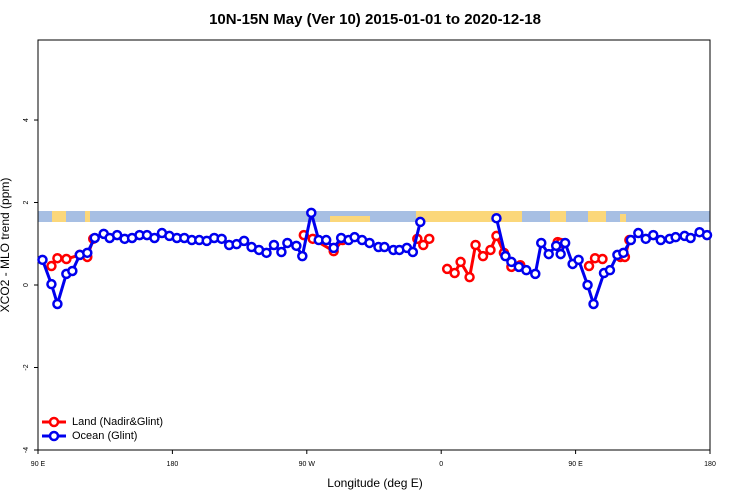 This screenshot has height=500, width=750. Describe the element at coordinates (26, 367) in the screenshot. I see `y-tick-label: -2` at that location.